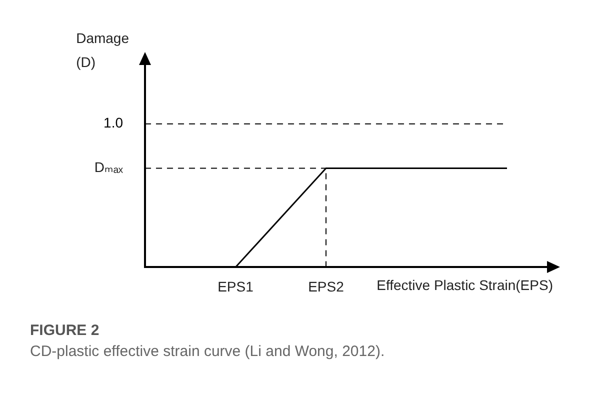  What do you see at coordinates (102, 50) in the screenshot?
I see `y-axis-title: Damage (D)` at bounding box center [102, 50].